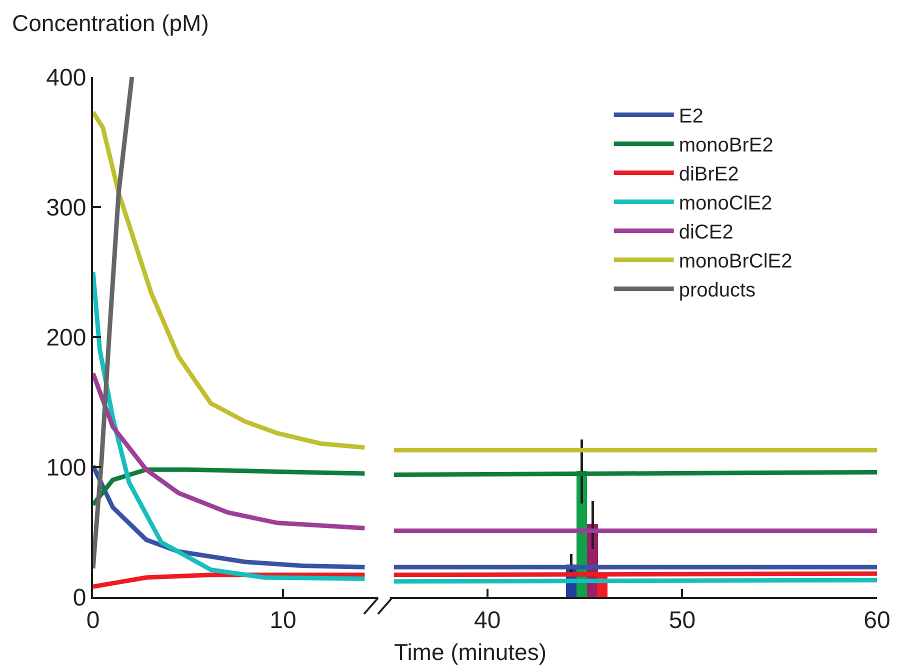 This screenshot has width=899, height=667. I want to click on x-tick-label: 40, so click(487, 620).